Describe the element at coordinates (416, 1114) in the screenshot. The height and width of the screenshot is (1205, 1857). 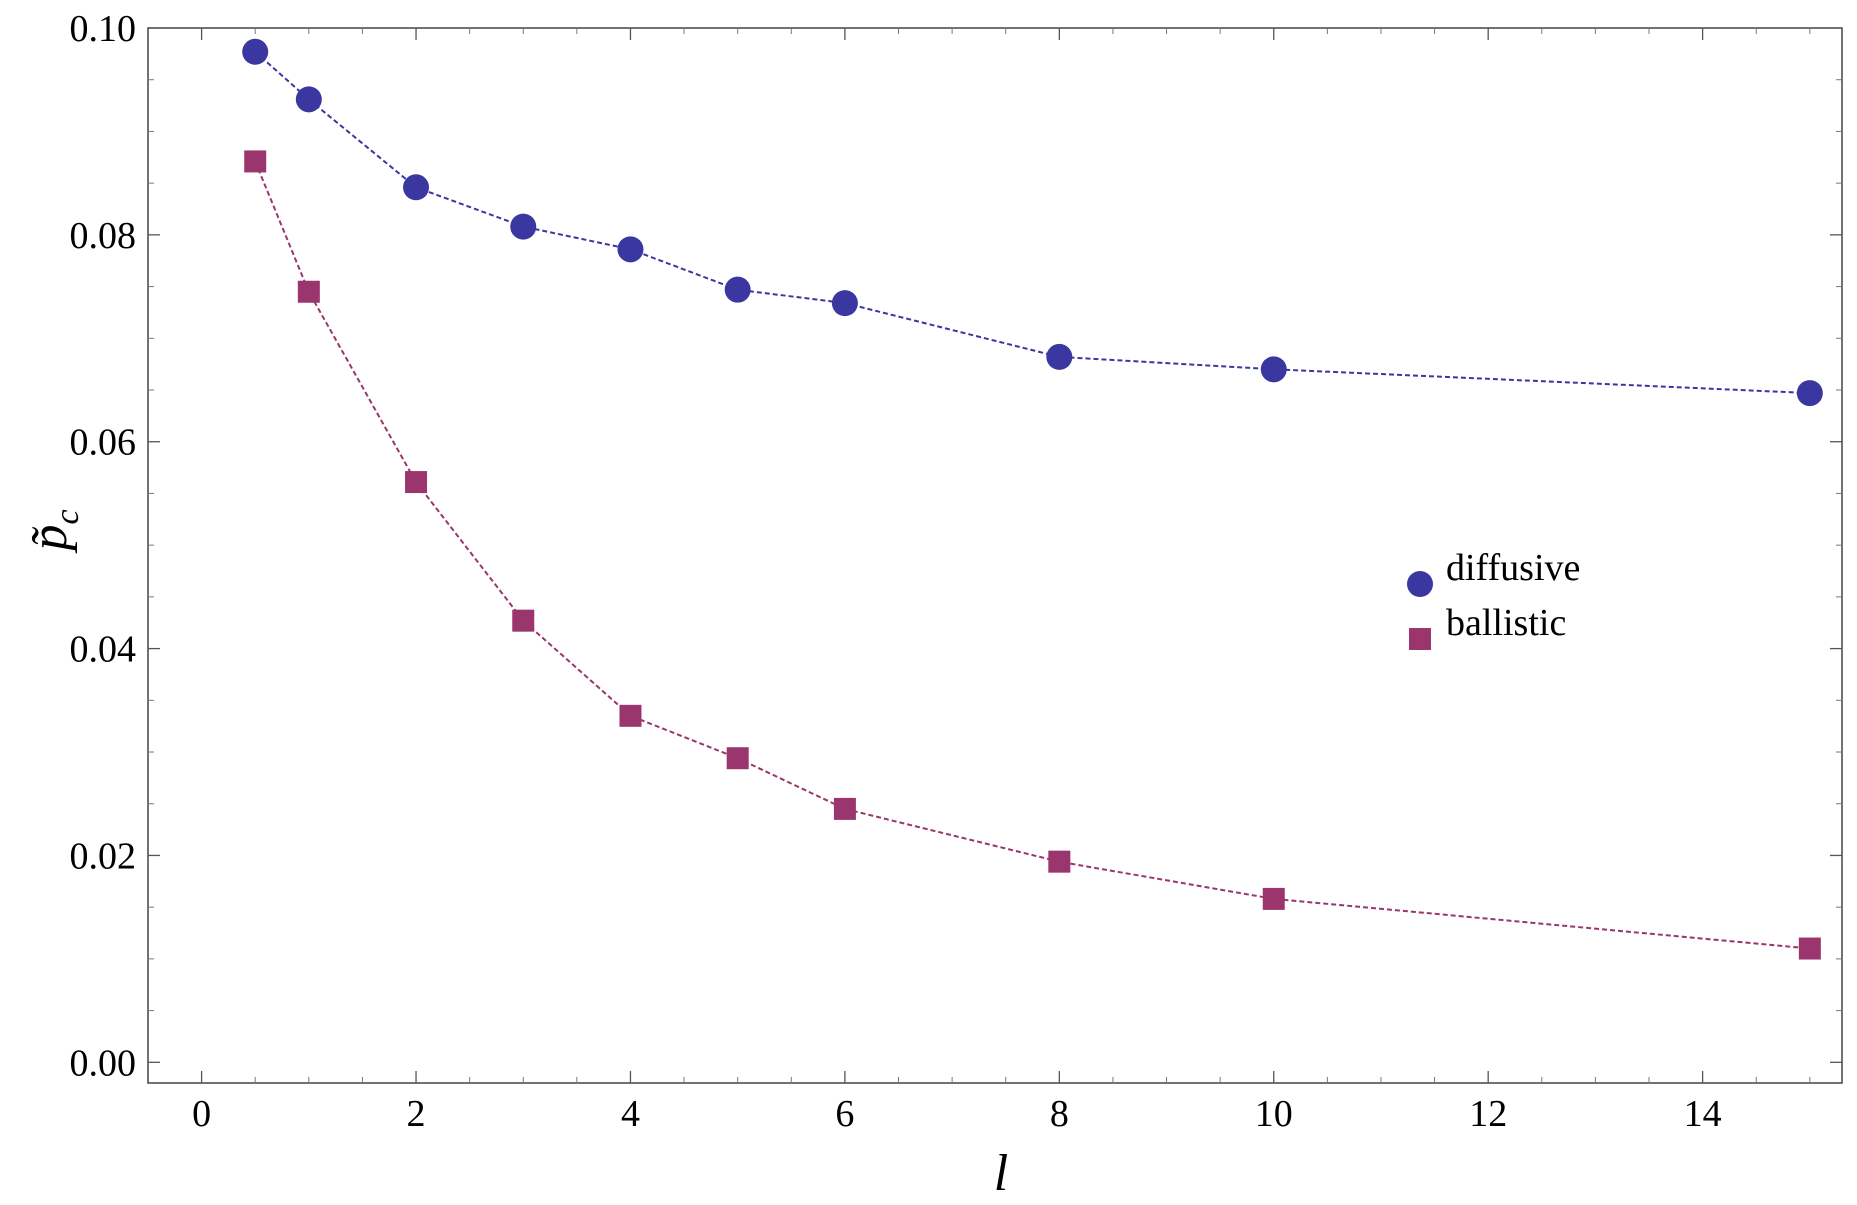
I see `x-tick-label: 2` at that location.